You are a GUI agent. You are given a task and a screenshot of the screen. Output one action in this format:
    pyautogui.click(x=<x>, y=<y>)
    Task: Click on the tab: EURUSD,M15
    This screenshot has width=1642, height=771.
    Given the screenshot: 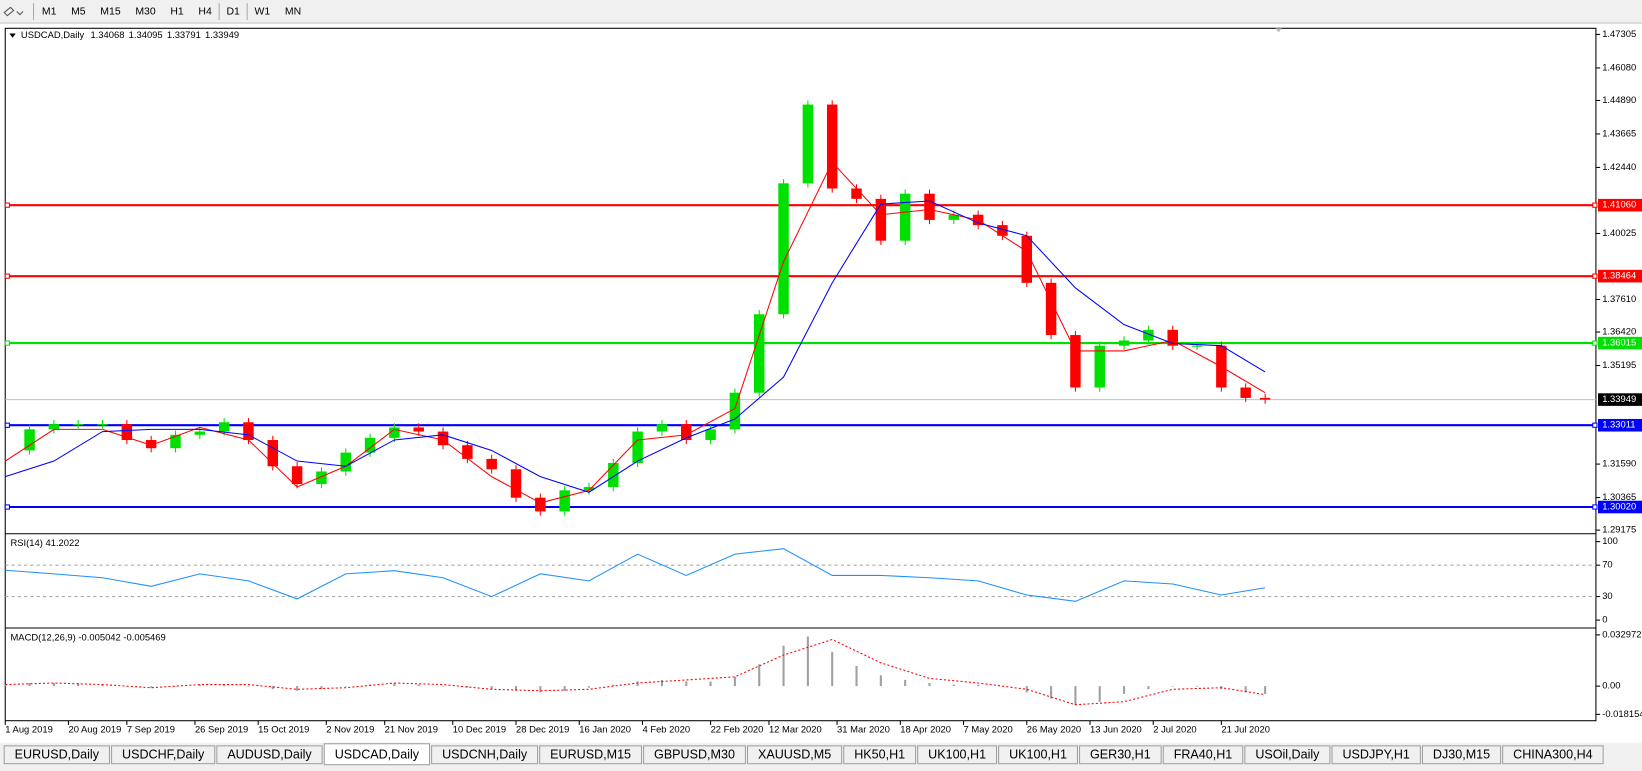 What is the action you would take?
    pyautogui.click(x=591, y=755)
    